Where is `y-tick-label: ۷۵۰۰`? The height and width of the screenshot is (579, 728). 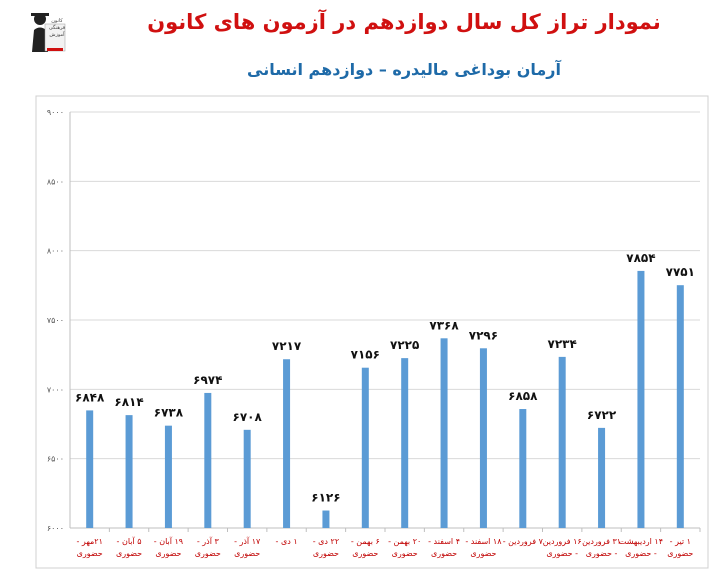
y-tick-label: ۷۵۰۰ is located at coordinates (55, 320).